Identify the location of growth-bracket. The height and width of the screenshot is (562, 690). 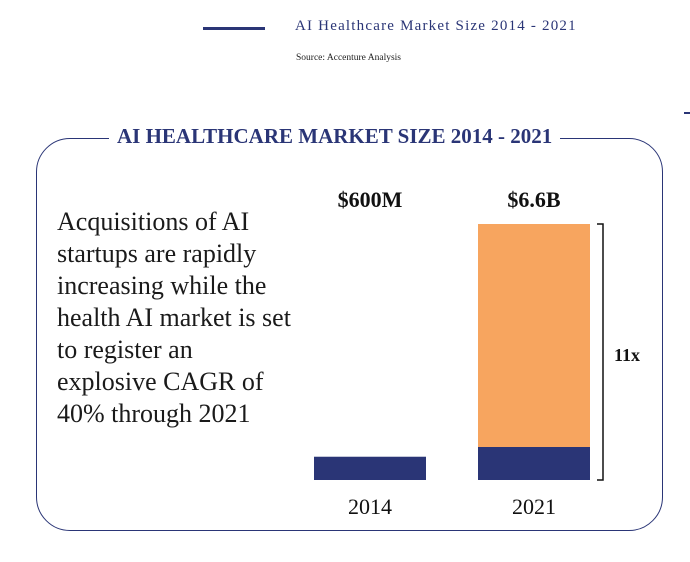
(600, 352).